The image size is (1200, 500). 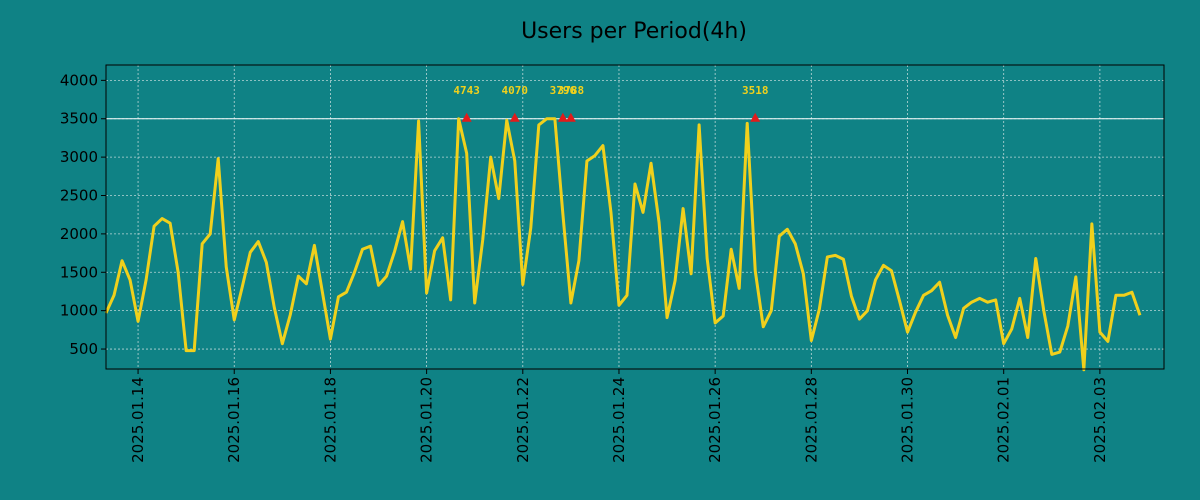 What do you see at coordinates (234, 420) in the screenshot?
I see `x-tick-label: 2025.01.16` at bounding box center [234, 420].